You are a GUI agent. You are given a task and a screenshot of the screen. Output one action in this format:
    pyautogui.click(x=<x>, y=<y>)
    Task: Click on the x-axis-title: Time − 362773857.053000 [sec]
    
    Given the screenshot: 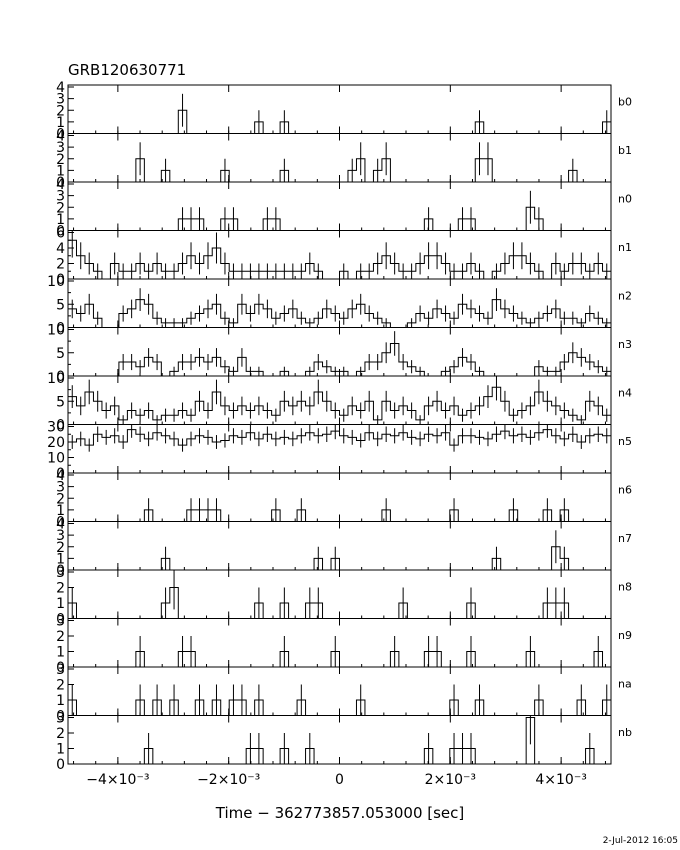 What is the action you would take?
    pyautogui.click(x=340, y=813)
    